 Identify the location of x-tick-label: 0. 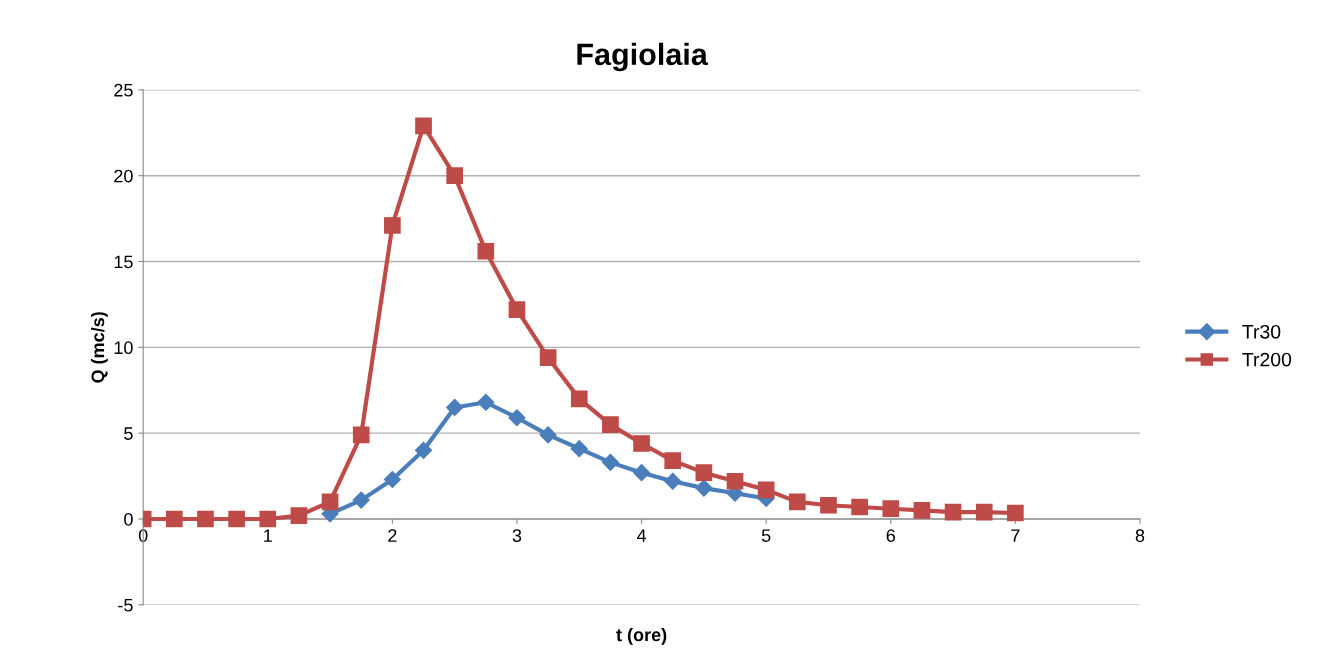
(143, 535).